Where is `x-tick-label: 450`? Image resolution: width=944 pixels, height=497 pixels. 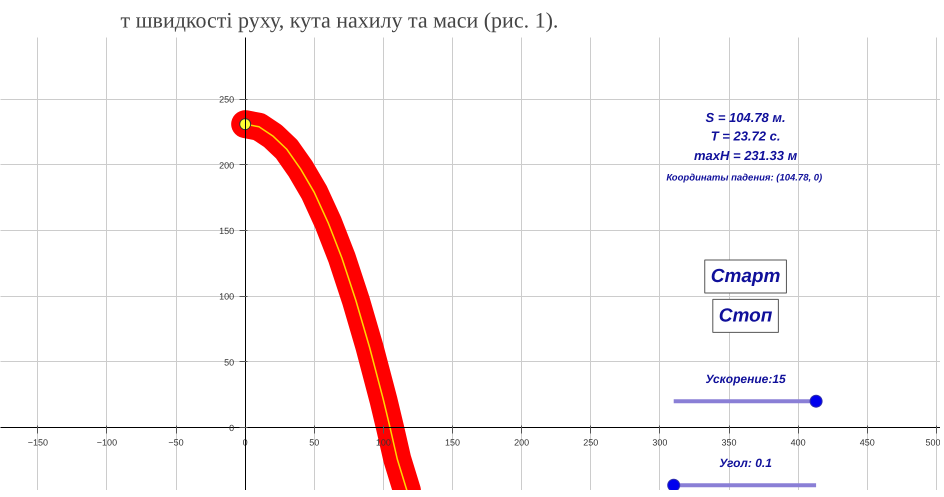
x-tick-label: 450 is located at coordinates (867, 442).